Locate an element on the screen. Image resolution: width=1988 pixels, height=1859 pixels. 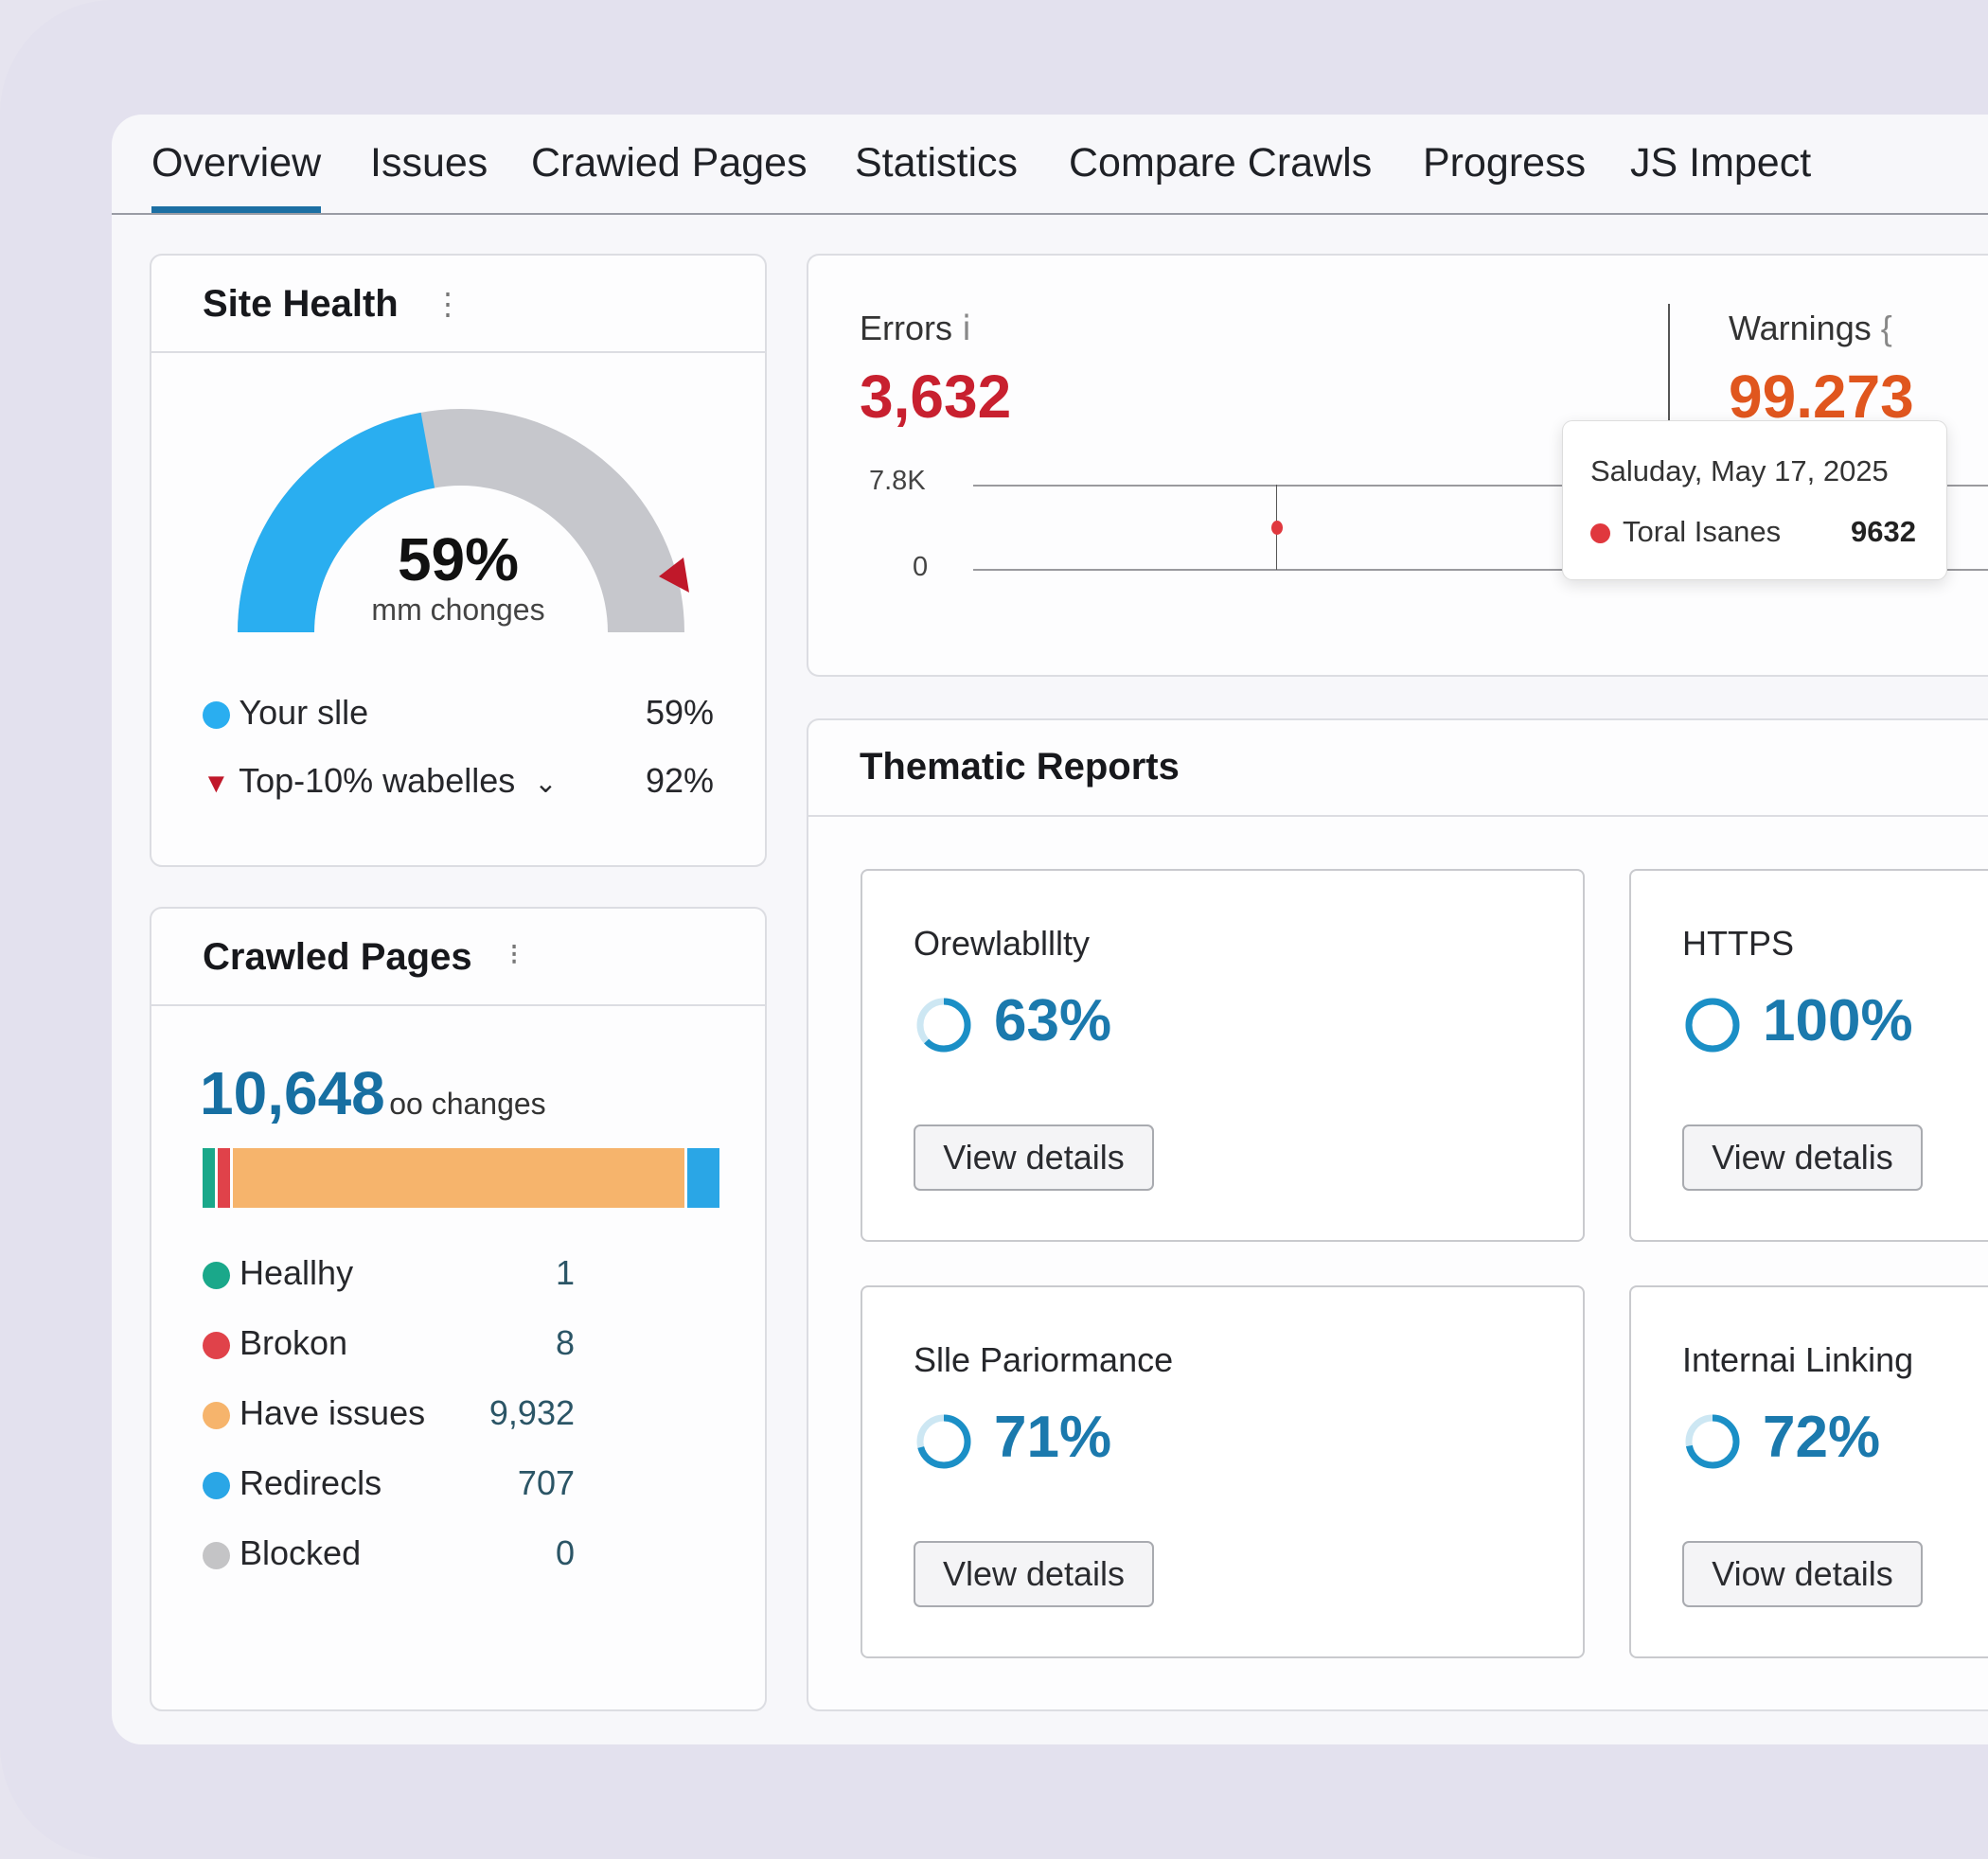
warnings-label: Warnings { is located at coordinates (1810, 328).